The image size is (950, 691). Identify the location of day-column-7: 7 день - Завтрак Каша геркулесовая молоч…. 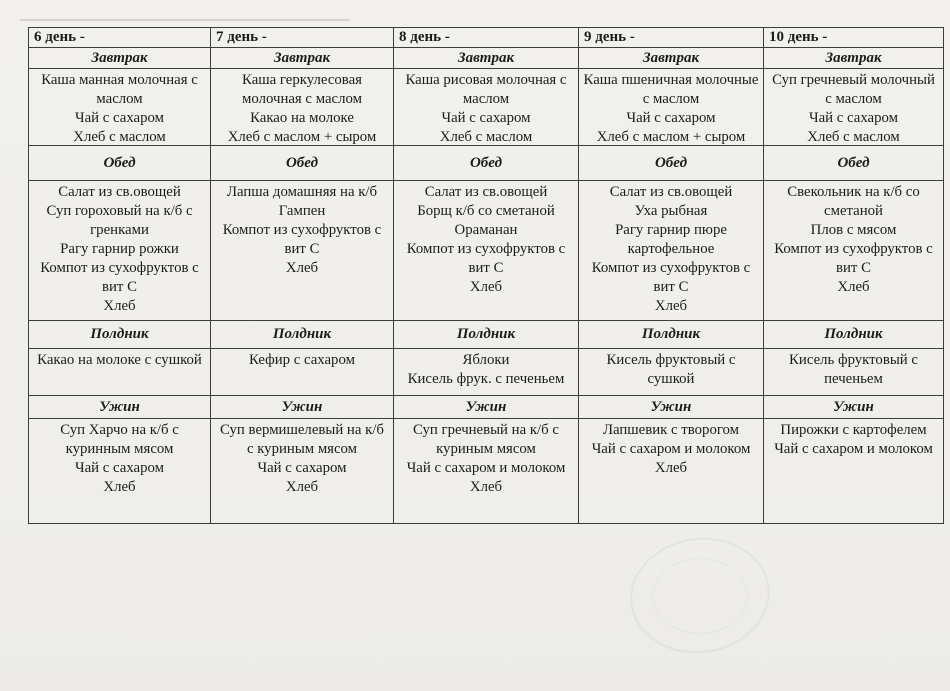
(302, 276).